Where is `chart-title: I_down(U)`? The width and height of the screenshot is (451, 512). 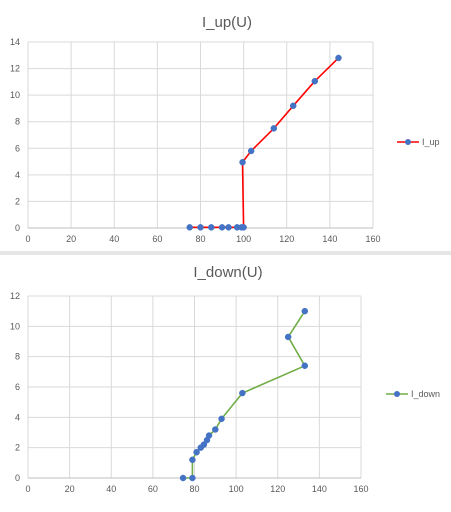
chart-title: I_down(U) is located at coordinates (227, 272).